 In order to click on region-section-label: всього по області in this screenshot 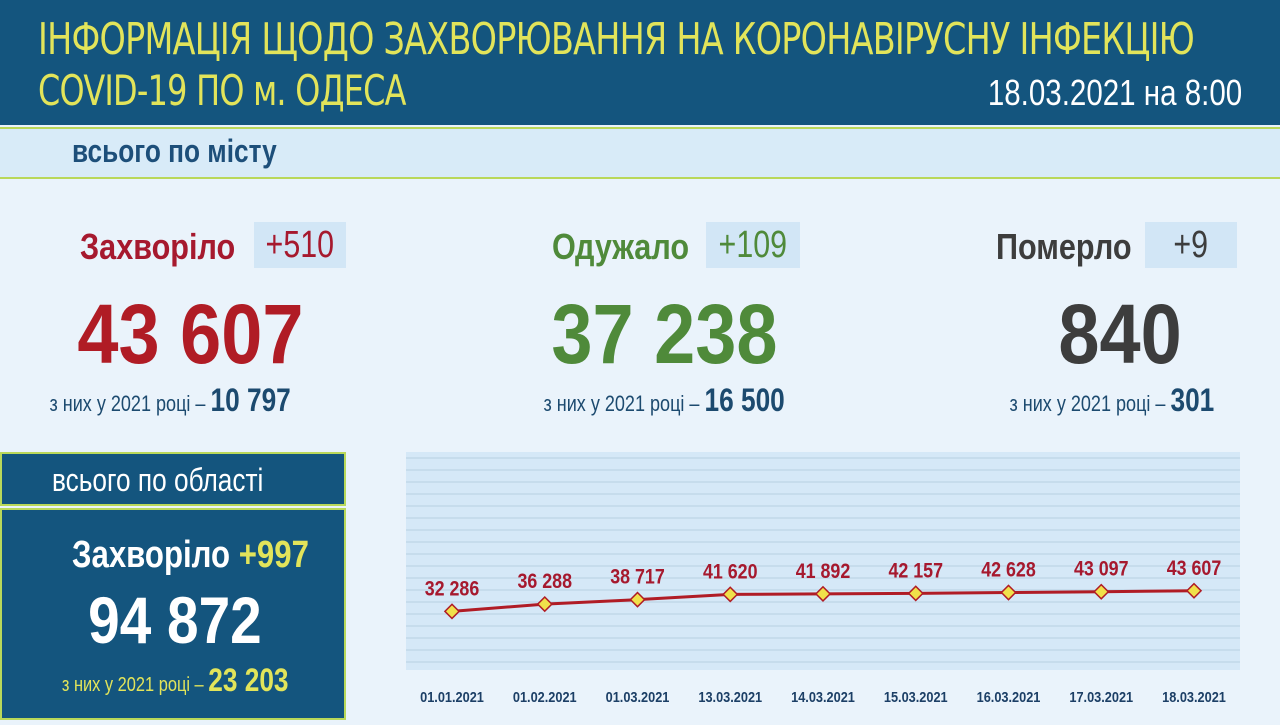, I will do `click(158, 480)`.